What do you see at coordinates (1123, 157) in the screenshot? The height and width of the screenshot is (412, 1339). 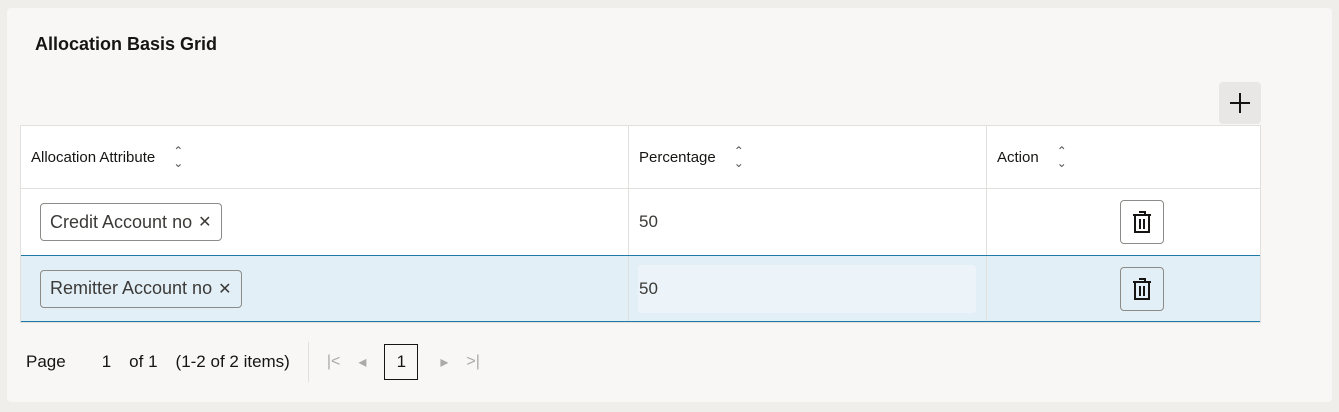 I see `column-header-action: Action ⌃ ⌄` at bounding box center [1123, 157].